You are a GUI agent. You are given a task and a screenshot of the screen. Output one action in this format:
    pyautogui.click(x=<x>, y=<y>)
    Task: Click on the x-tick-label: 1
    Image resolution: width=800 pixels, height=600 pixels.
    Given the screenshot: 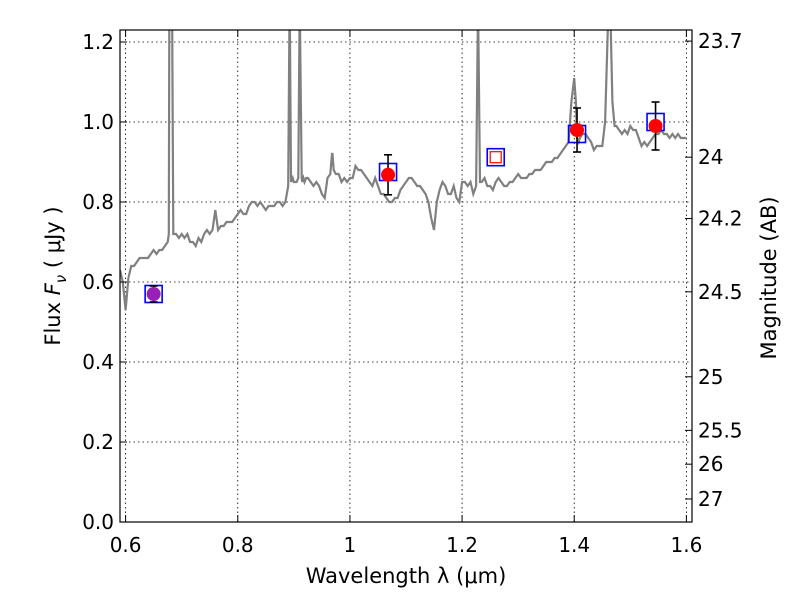 What is the action you would take?
    pyautogui.click(x=350, y=545)
    